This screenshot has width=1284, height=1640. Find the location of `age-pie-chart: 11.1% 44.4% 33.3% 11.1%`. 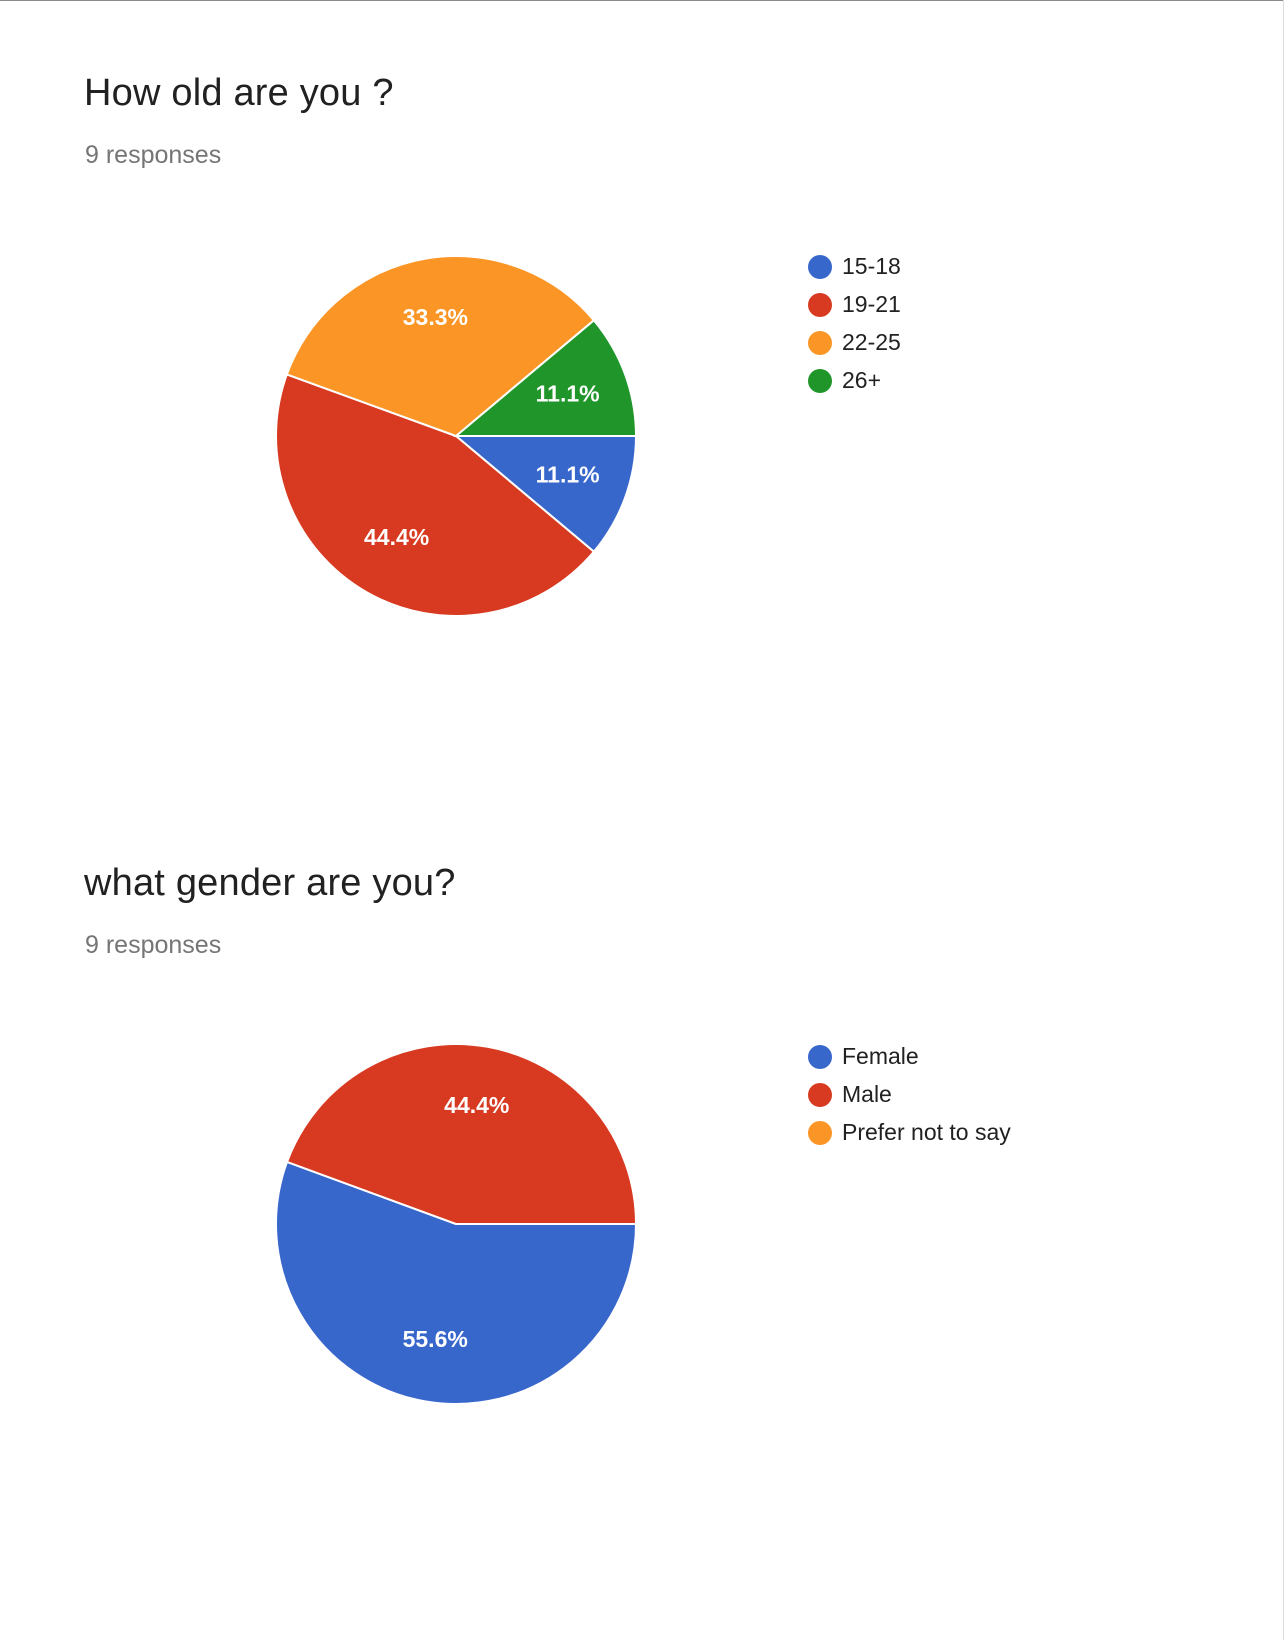

age-pie-chart: 11.1% 44.4% 33.3% 11.1% is located at coordinates (456, 436).